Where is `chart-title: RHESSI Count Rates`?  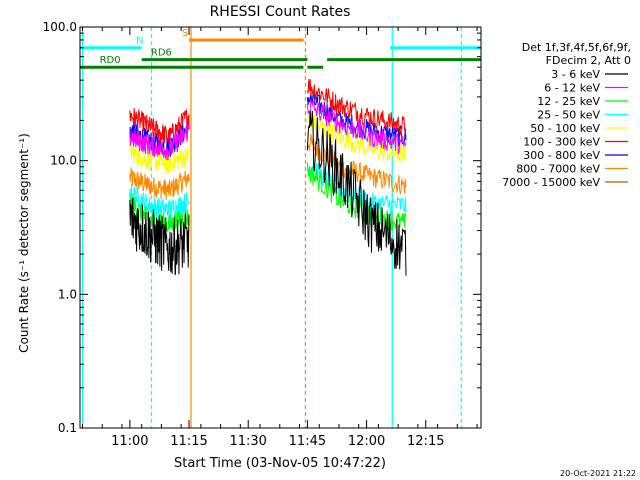
chart-title: RHESSI Count Rates is located at coordinates (280, 12).